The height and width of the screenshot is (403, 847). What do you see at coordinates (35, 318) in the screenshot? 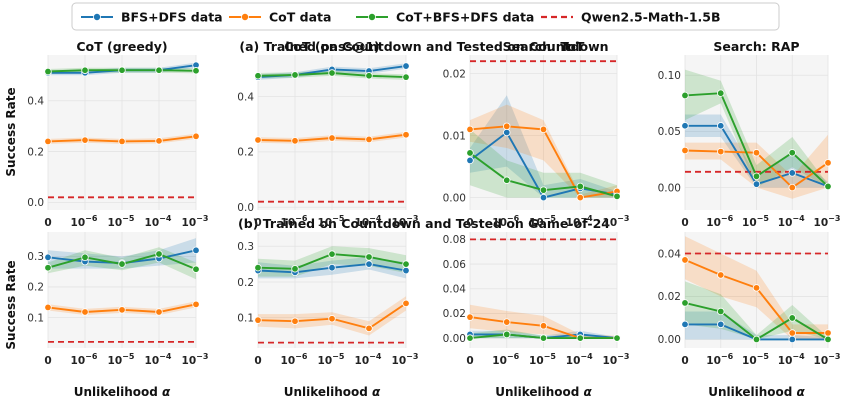
I see `y-tick-label: 0.1` at bounding box center [35, 318].